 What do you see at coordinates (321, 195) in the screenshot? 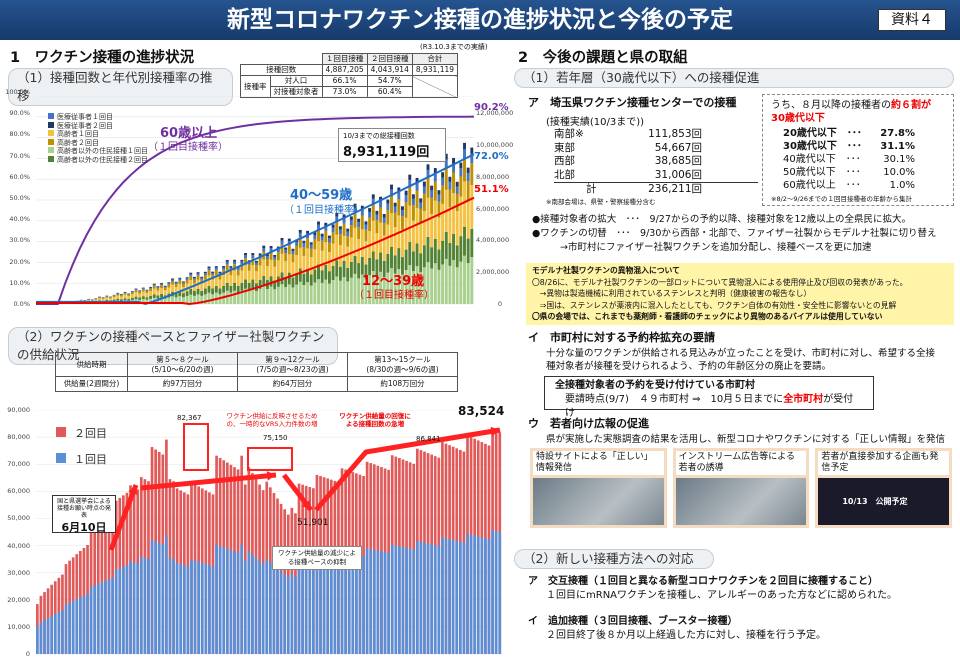
I see `label-40-59: 40～59歳` at bounding box center [321, 195].